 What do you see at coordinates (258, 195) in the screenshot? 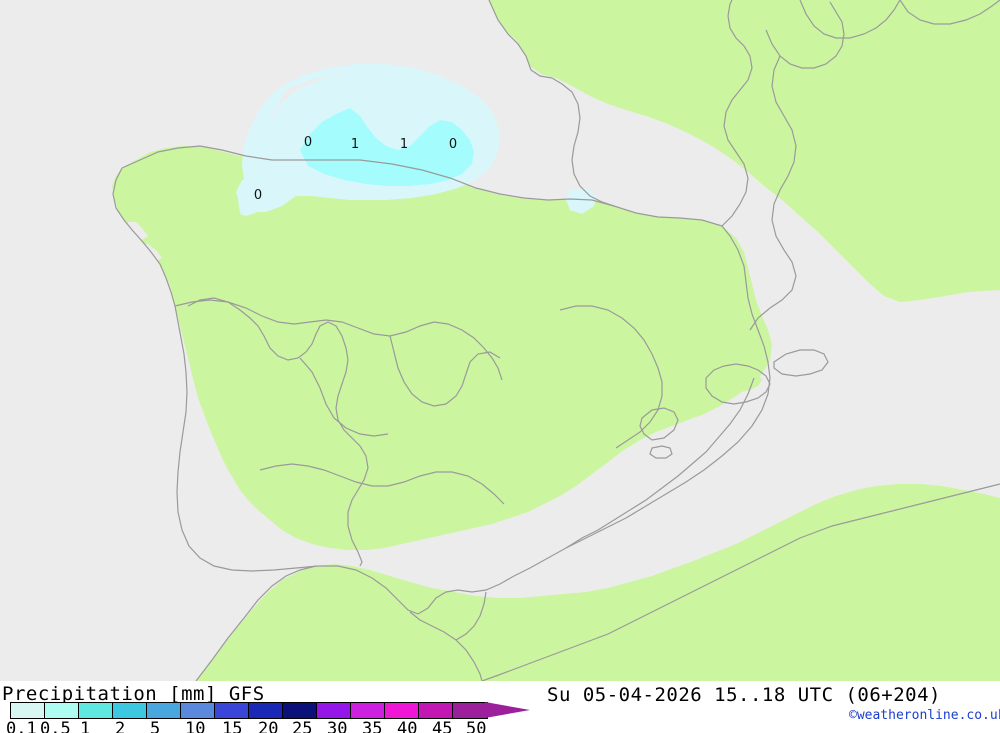
I see `precip-label-4: 0` at bounding box center [258, 195].